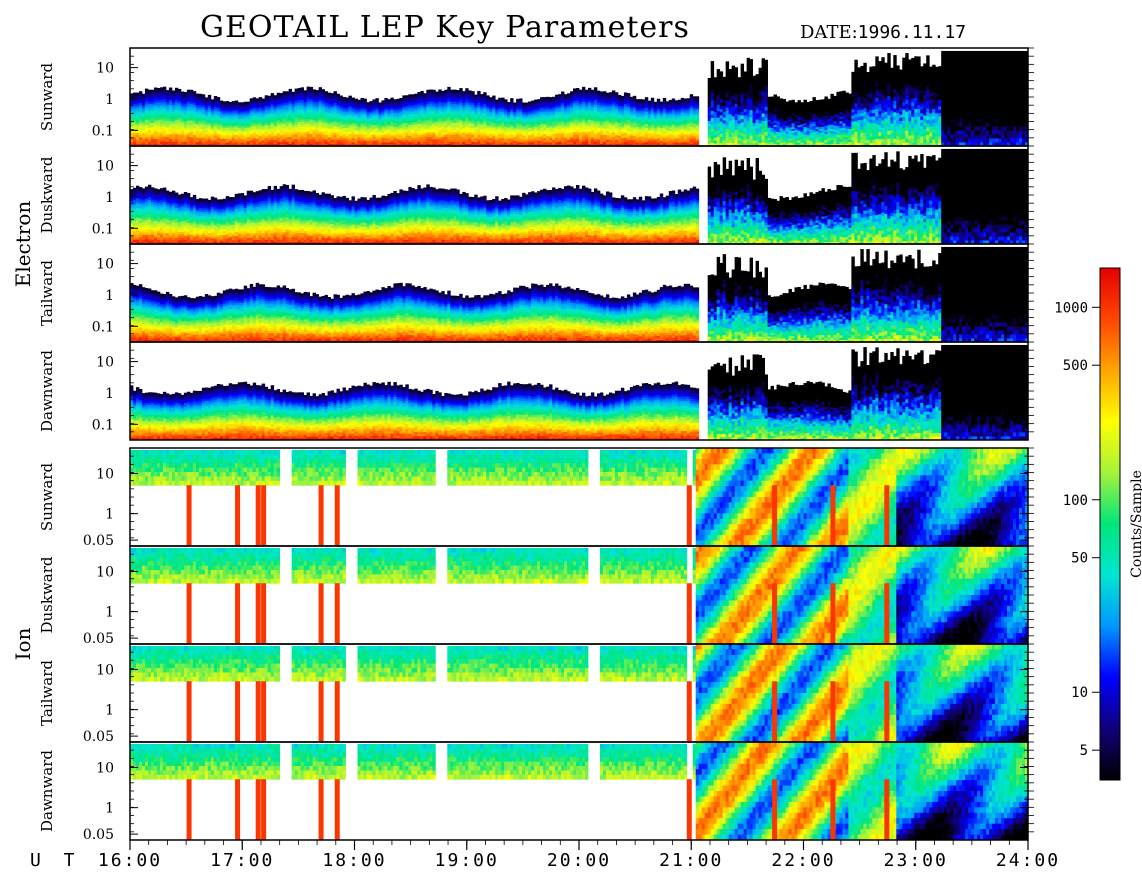 This screenshot has height=880, width=1142. Describe the element at coordinates (1028, 860) in the screenshot. I see `x-tick-label: 24:00` at that location.